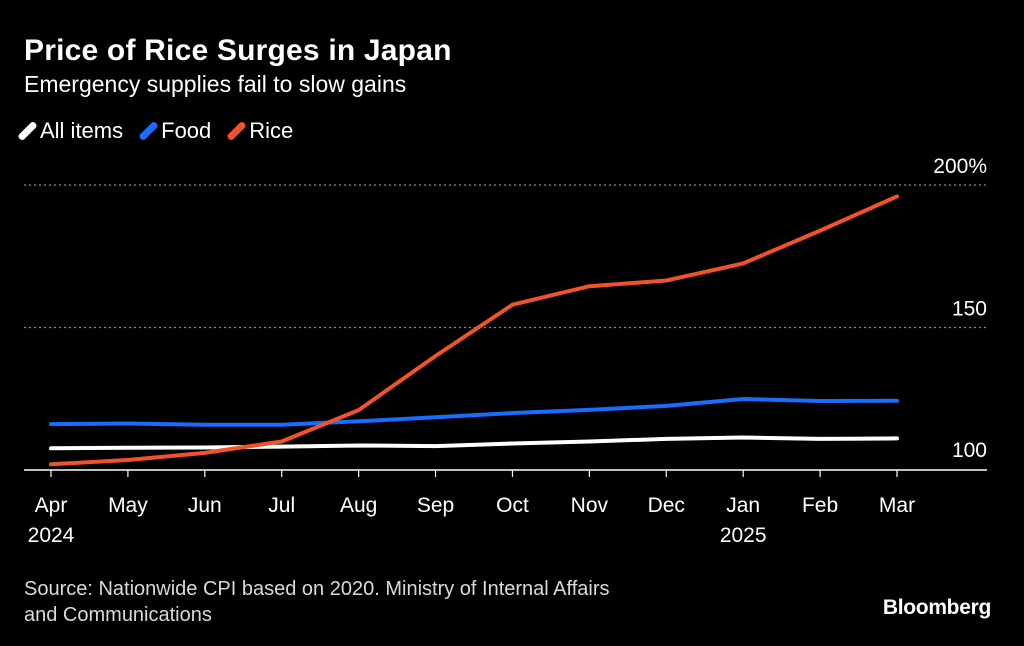  I want to click on legend: All items Food Rice, so click(155, 131).